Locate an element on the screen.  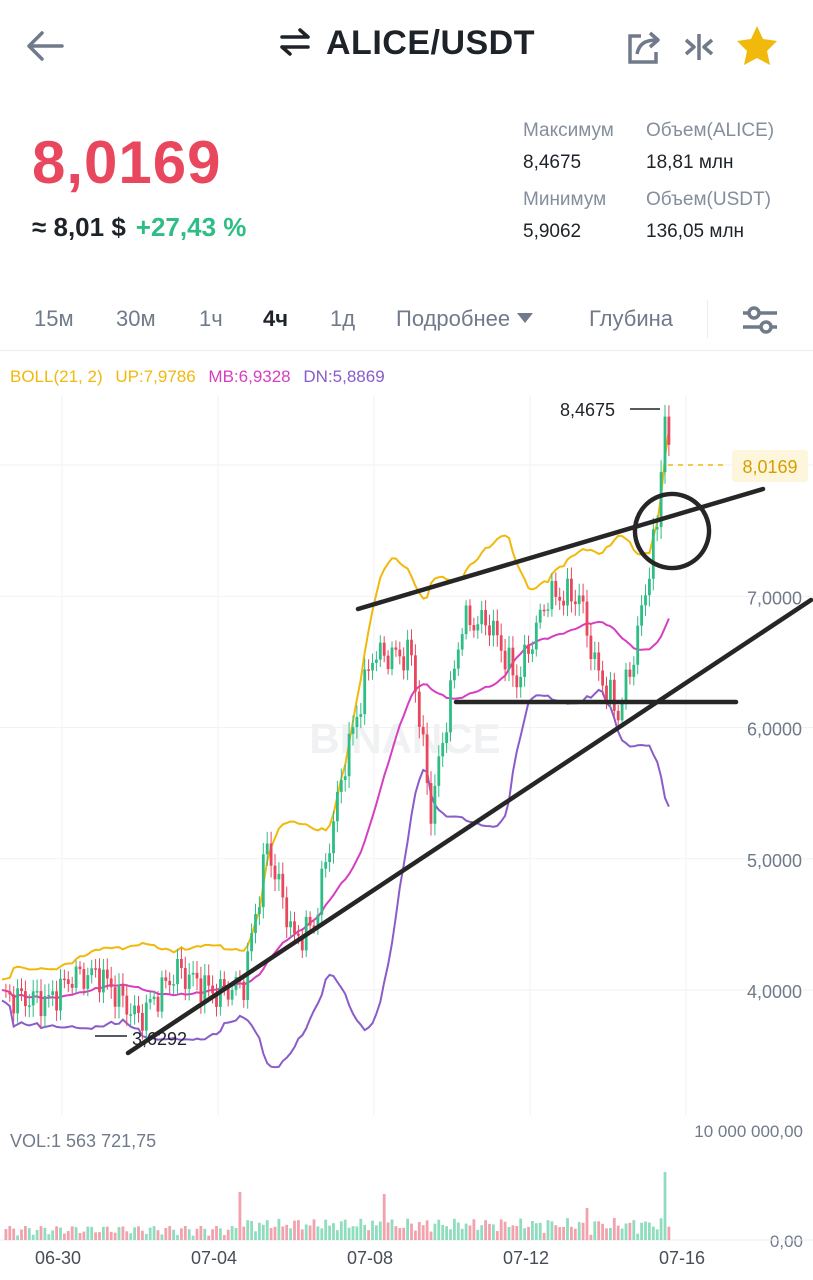
tab-15m: 15м is located at coordinates (54, 318).